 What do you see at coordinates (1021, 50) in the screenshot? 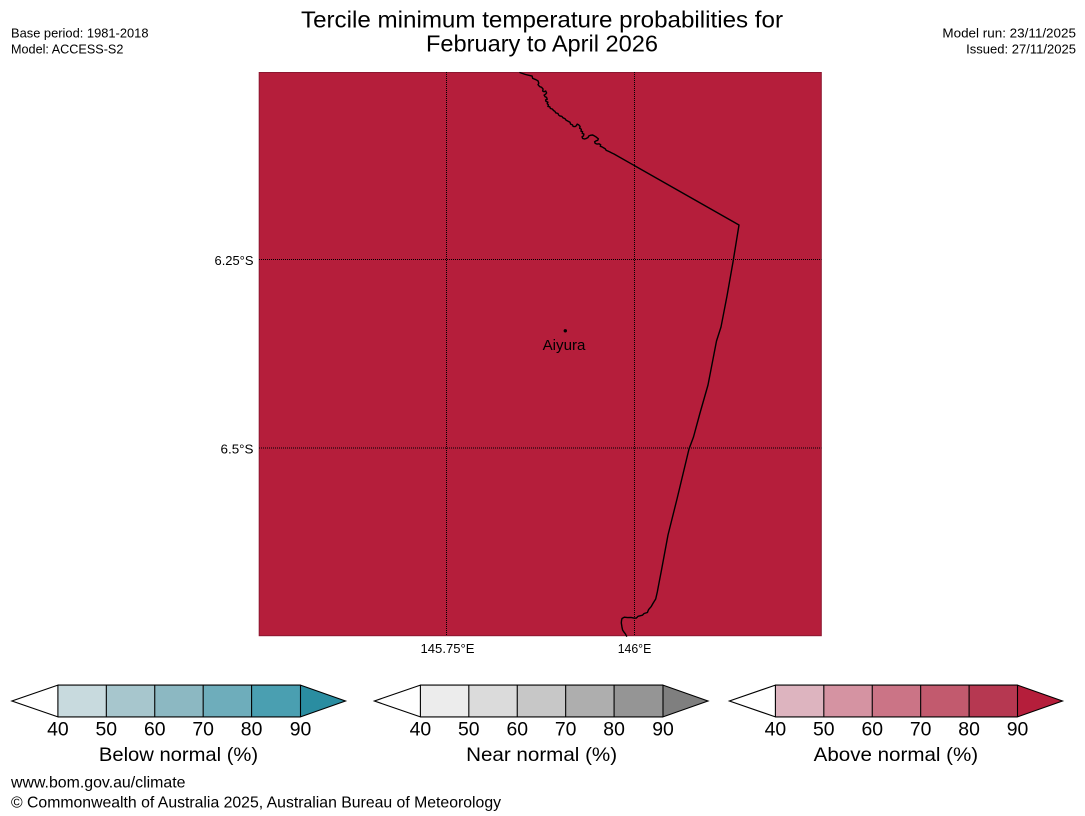
I see `svg-text: Issued: 27/11/2025` at bounding box center [1021, 50].